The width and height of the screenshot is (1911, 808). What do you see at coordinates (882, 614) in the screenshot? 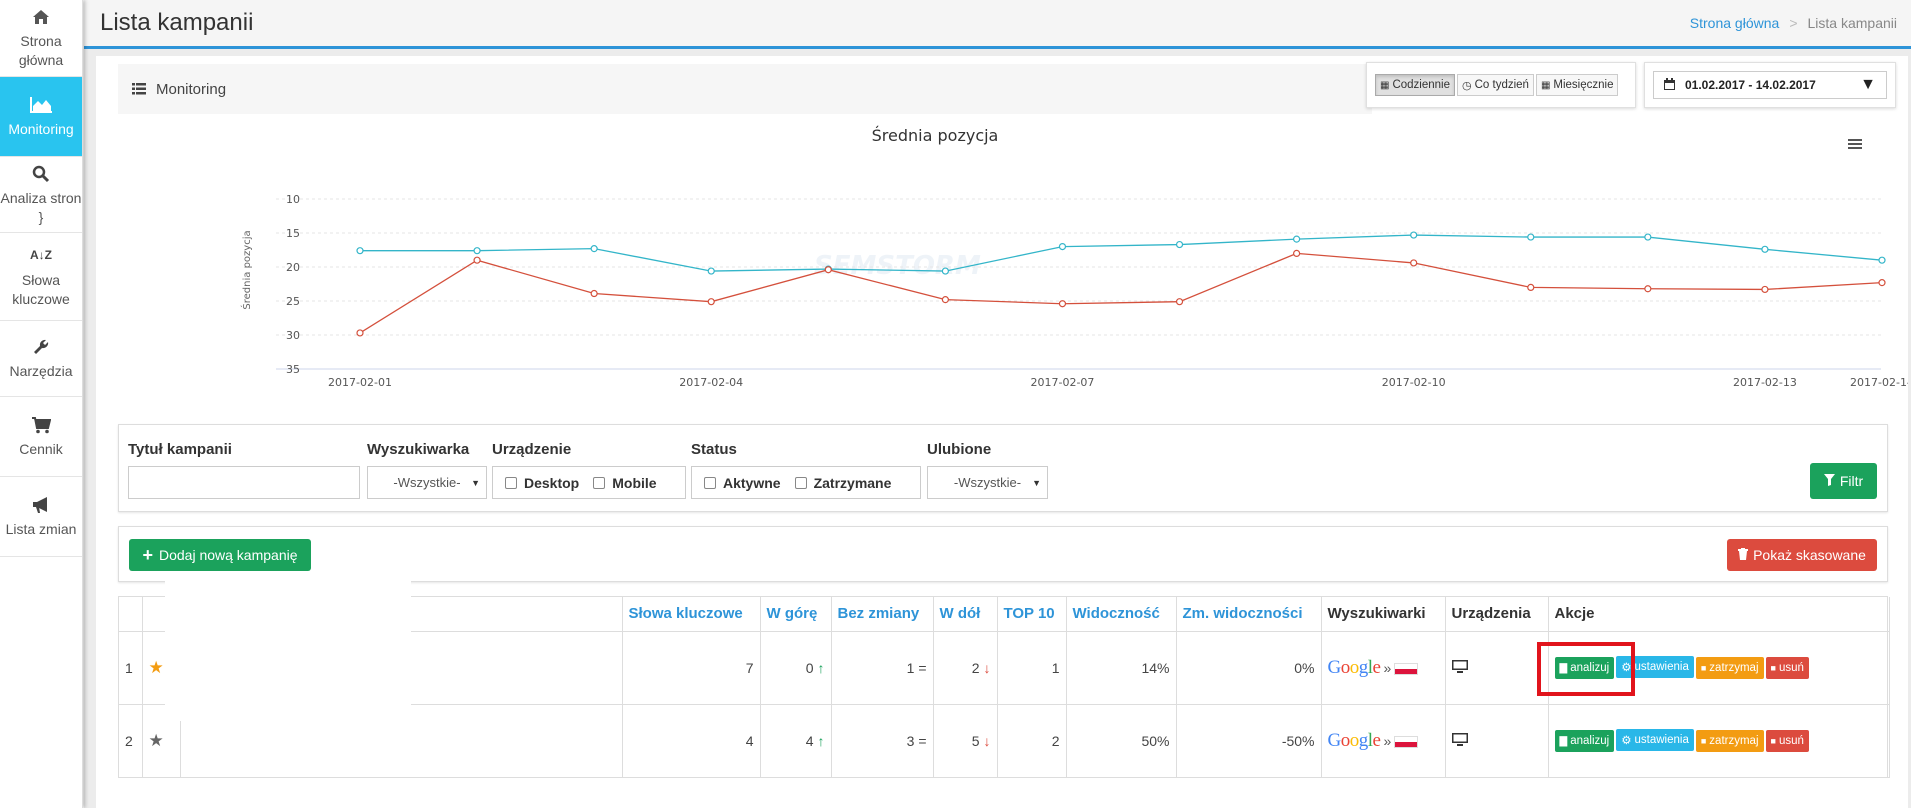
I see `column-header-nochange: Bez zmiany` at bounding box center [882, 614].